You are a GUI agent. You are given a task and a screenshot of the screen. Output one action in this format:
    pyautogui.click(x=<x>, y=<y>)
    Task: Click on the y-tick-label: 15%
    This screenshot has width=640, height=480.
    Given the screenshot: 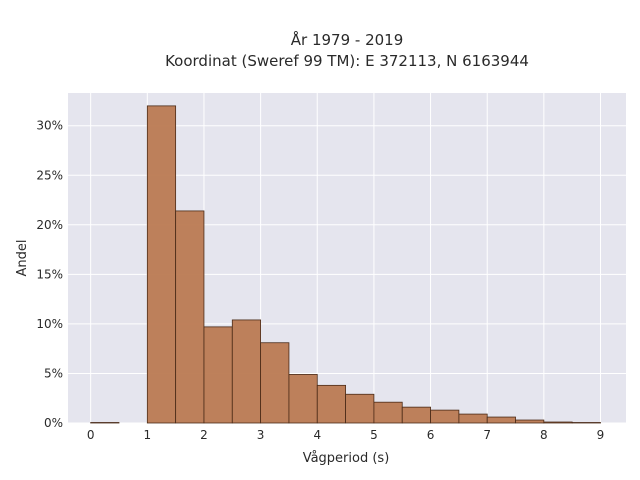 What is the action you would take?
    pyautogui.click(x=49, y=274)
    